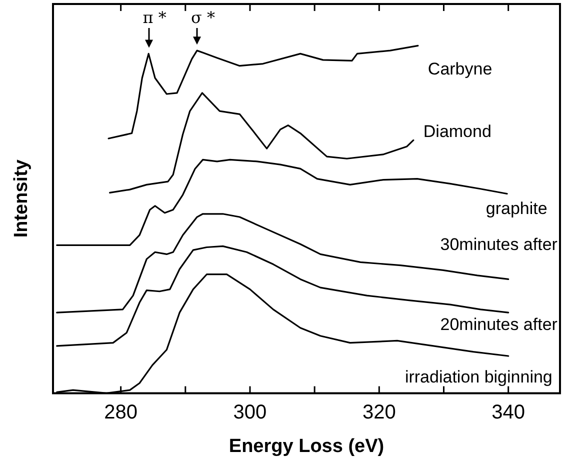  Describe the element at coordinates (517, 208) in the screenshot. I see `series-label: graphite` at that location.